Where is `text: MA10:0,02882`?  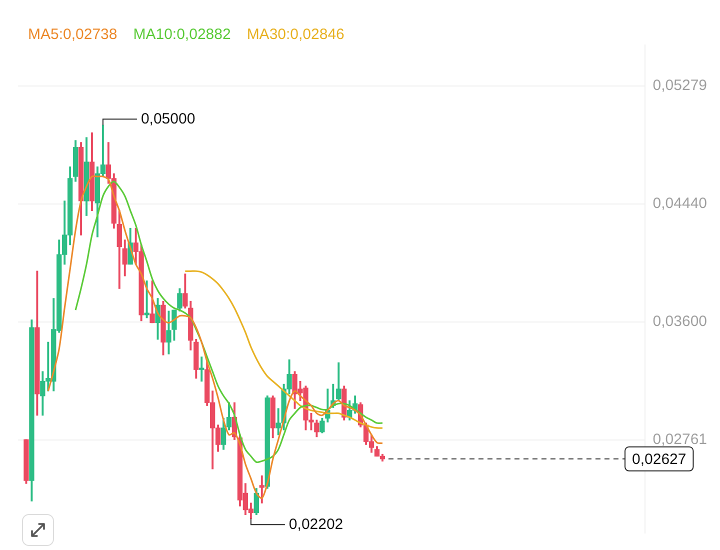
text: MA10:0,02882 is located at coordinates (182, 34).